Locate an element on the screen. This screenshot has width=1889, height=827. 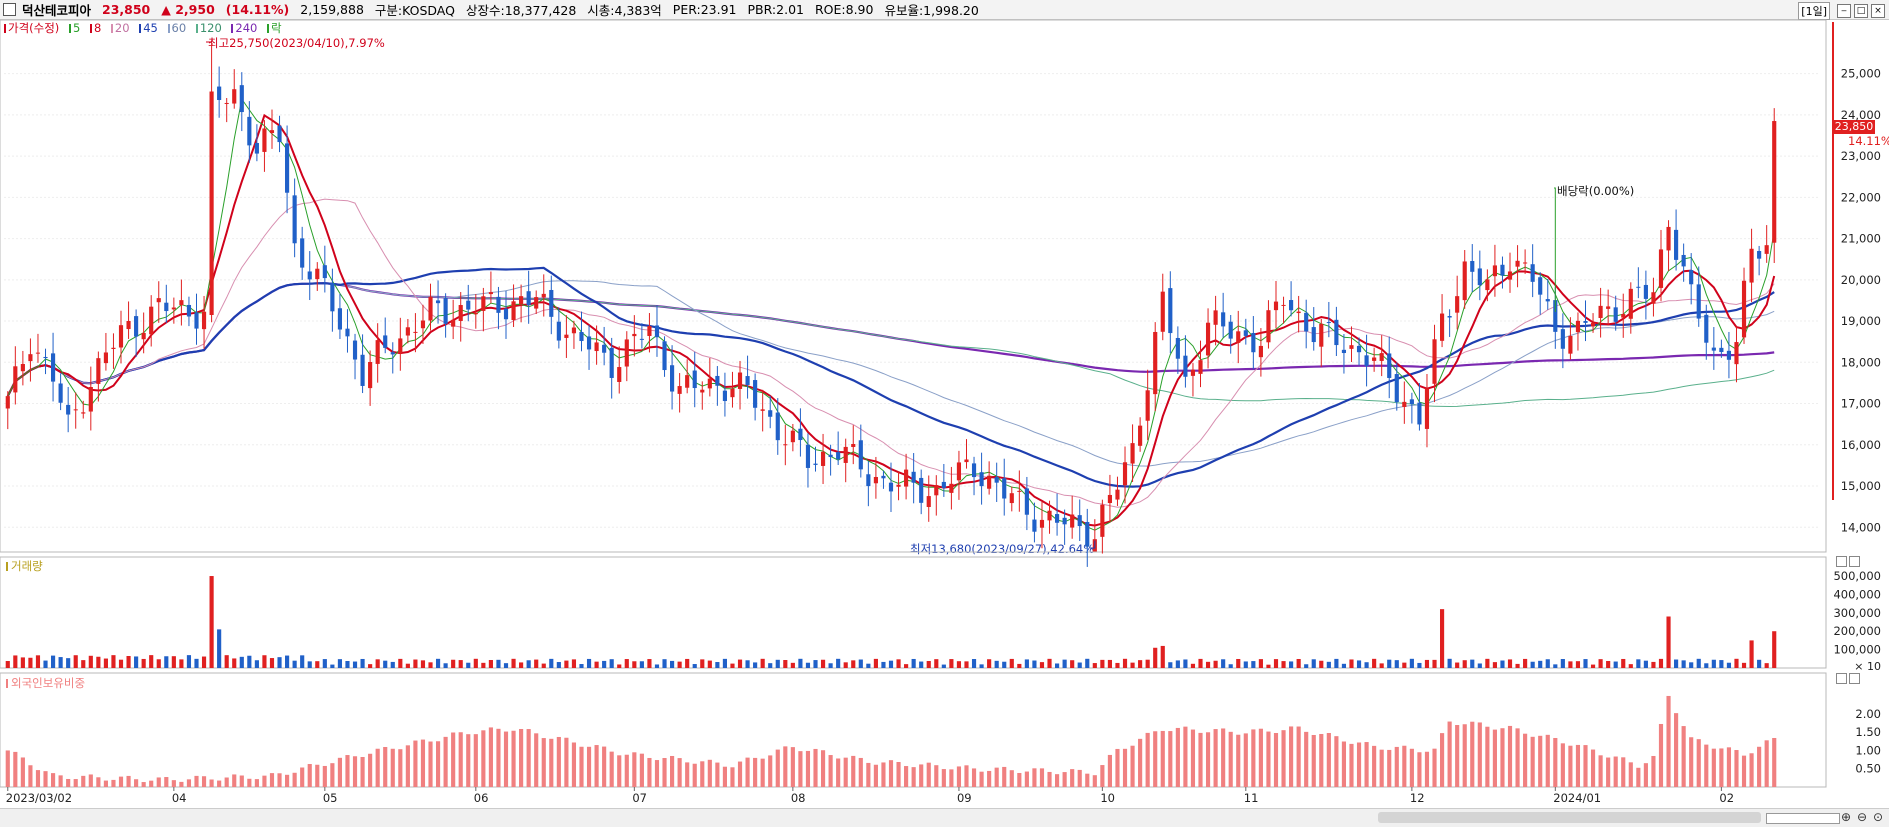
legend-swatch is located at coordinates (90, 28).